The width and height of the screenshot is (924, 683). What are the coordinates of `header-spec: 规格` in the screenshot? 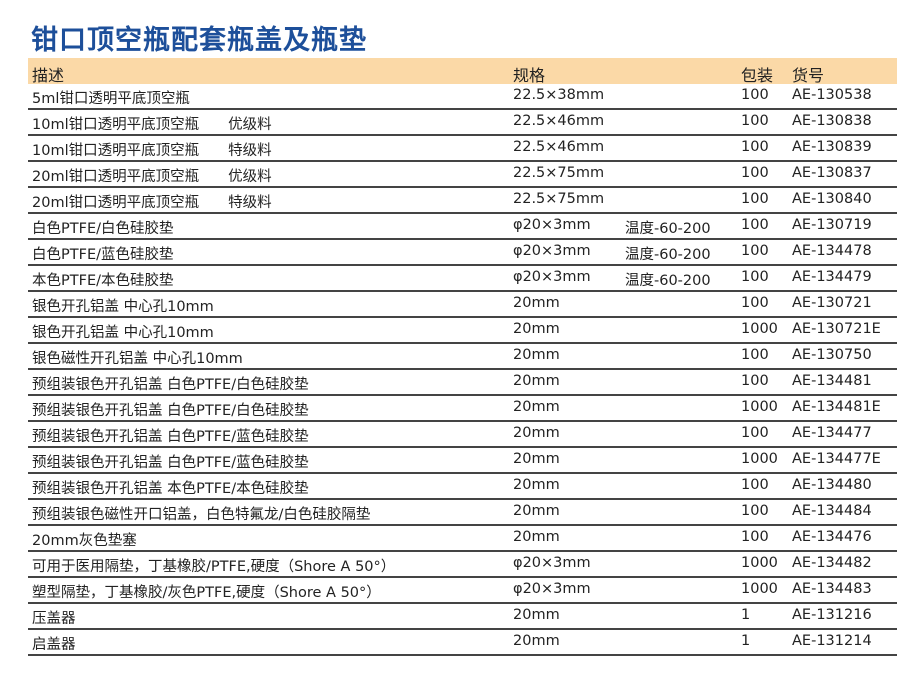 It's located at (529, 75).